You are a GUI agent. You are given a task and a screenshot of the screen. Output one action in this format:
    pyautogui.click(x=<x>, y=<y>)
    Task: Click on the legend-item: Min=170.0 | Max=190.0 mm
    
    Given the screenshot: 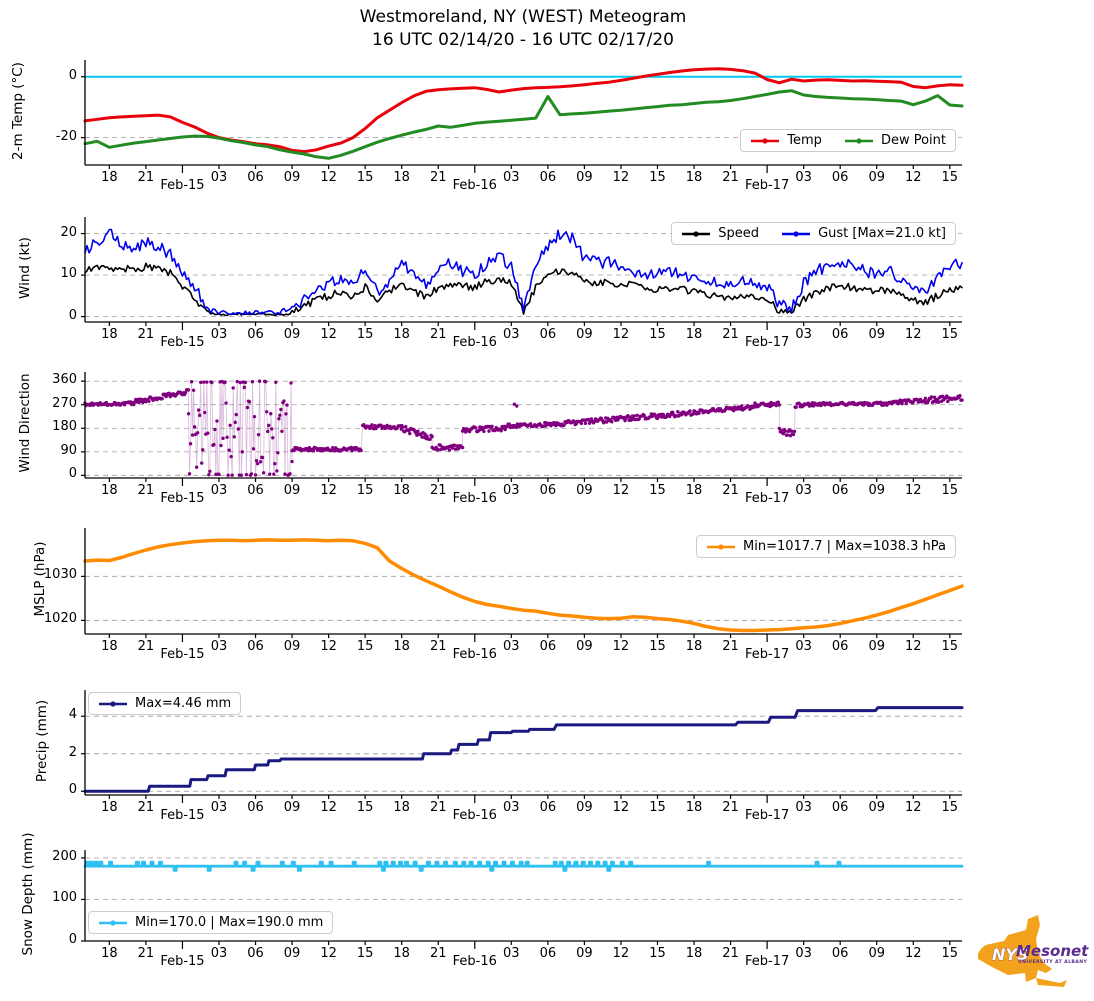 What is the action you would take?
    pyautogui.click(x=210, y=922)
    